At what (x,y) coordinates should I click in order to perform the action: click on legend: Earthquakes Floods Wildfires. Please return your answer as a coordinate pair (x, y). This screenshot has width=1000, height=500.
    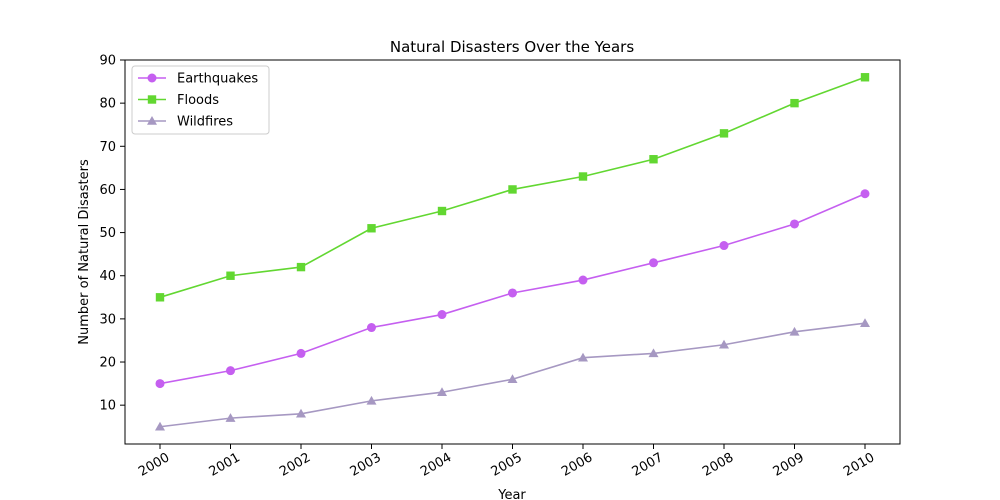
    Looking at the image, I should click on (200, 100).